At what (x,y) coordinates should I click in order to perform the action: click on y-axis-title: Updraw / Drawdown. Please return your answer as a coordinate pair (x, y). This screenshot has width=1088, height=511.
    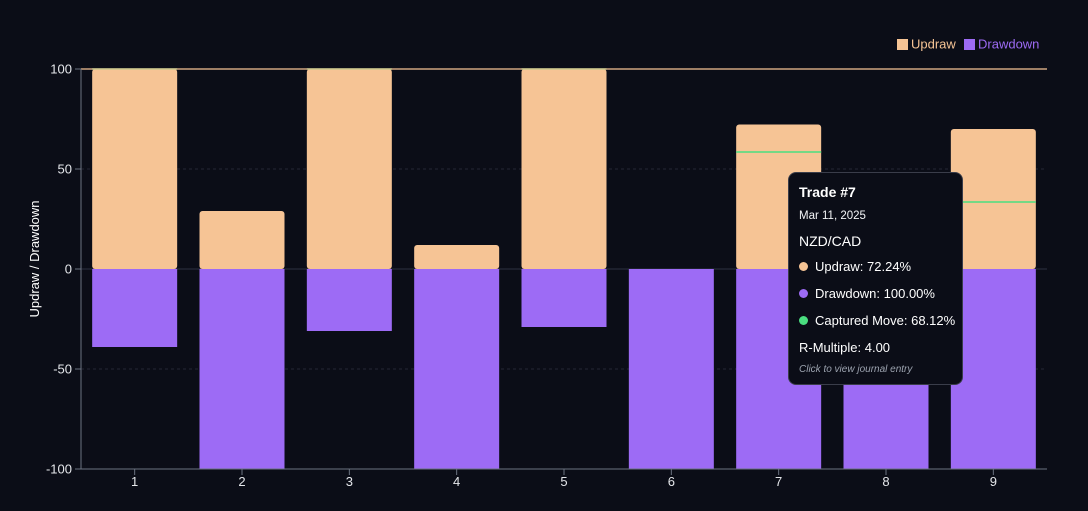
    Looking at the image, I should click on (34, 258).